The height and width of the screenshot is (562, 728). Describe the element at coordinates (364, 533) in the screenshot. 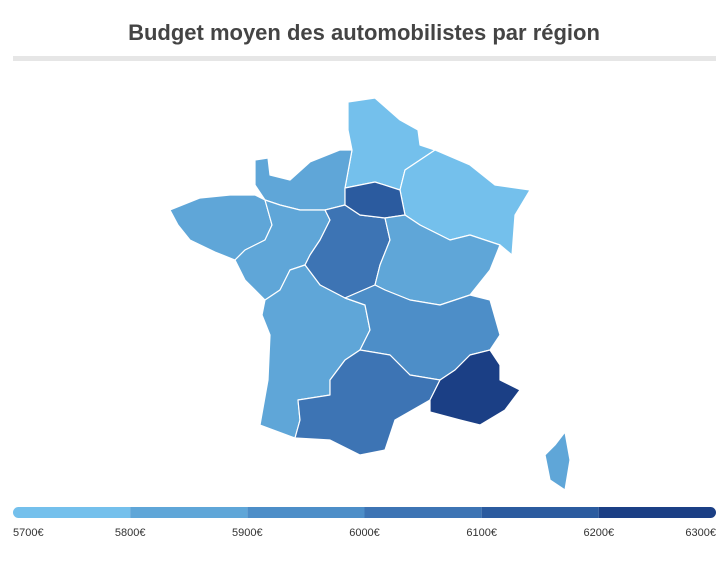

I see `colorbar-tick-label: 6000€` at that location.